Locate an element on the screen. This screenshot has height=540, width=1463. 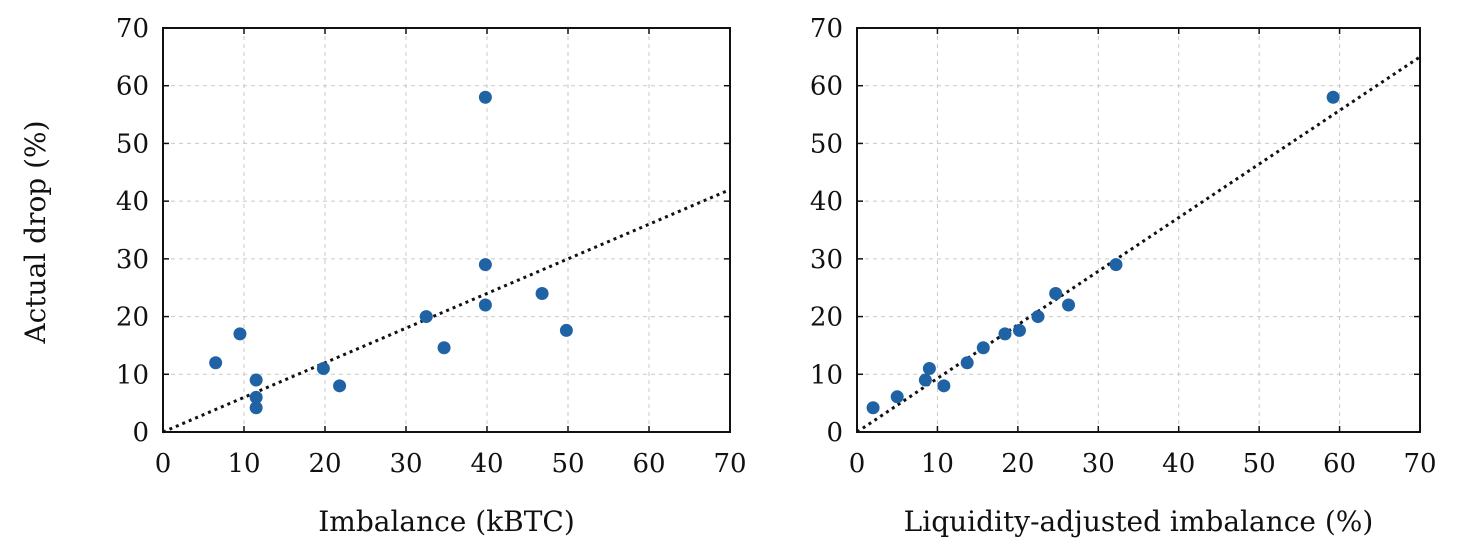
y-axis-label: Actual drop (%) is located at coordinates (35, 232).